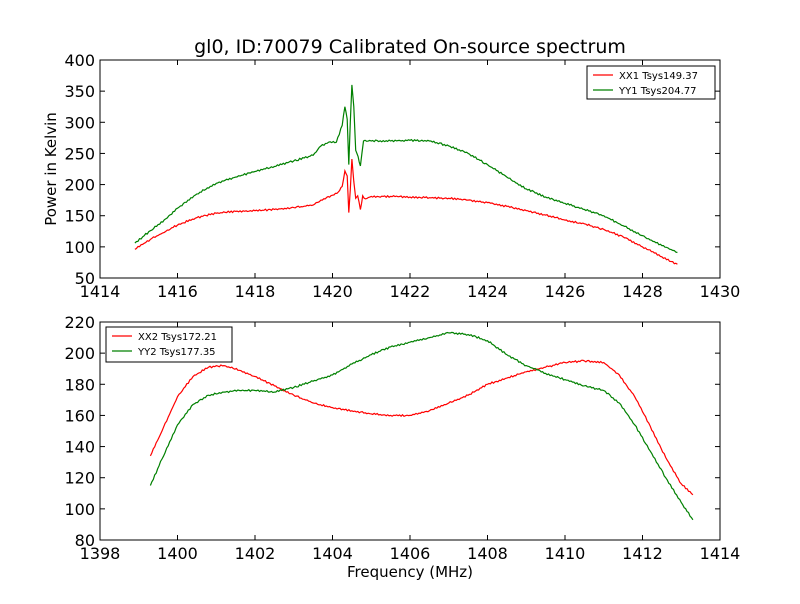 Image resolution: width=800 pixels, height=604 pixels. What do you see at coordinates (565, 553) in the screenshot?
I see `x-tick-label: 1410` at bounding box center [565, 553].